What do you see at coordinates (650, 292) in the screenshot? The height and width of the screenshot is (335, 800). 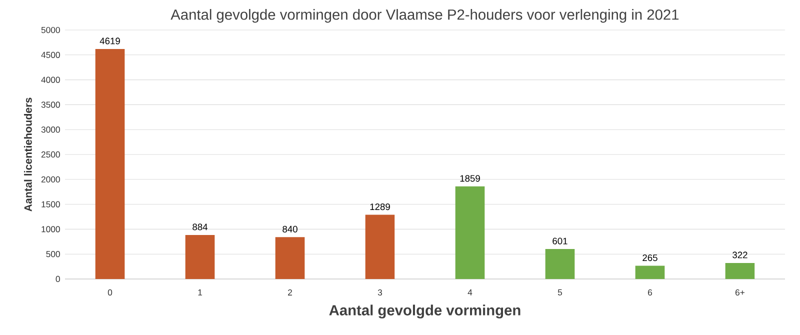 I see `x-tick-label: 6` at bounding box center [650, 292].